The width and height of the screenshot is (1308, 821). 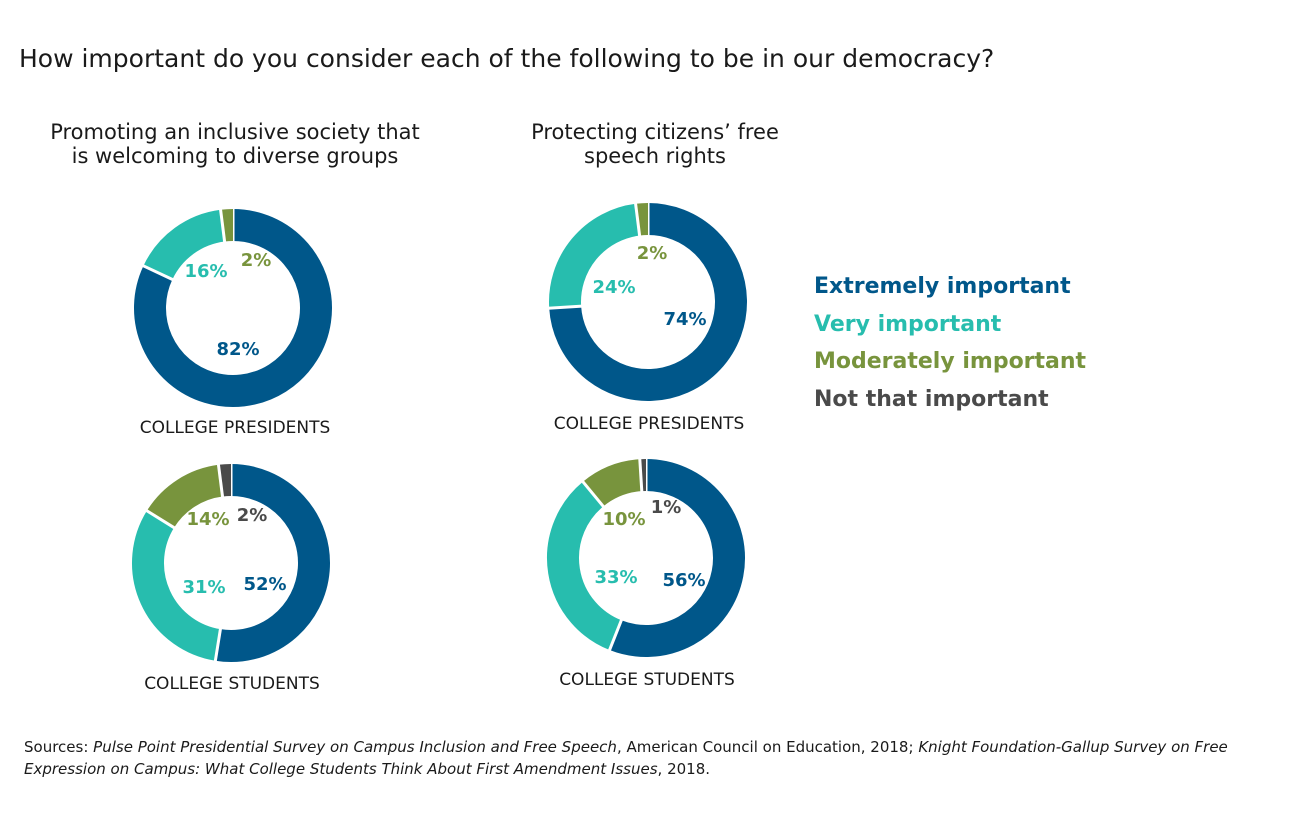 What do you see at coordinates (237, 349) in the screenshot?
I see `donut-data-label-inclusive-presidents-0: 82%` at bounding box center [237, 349].